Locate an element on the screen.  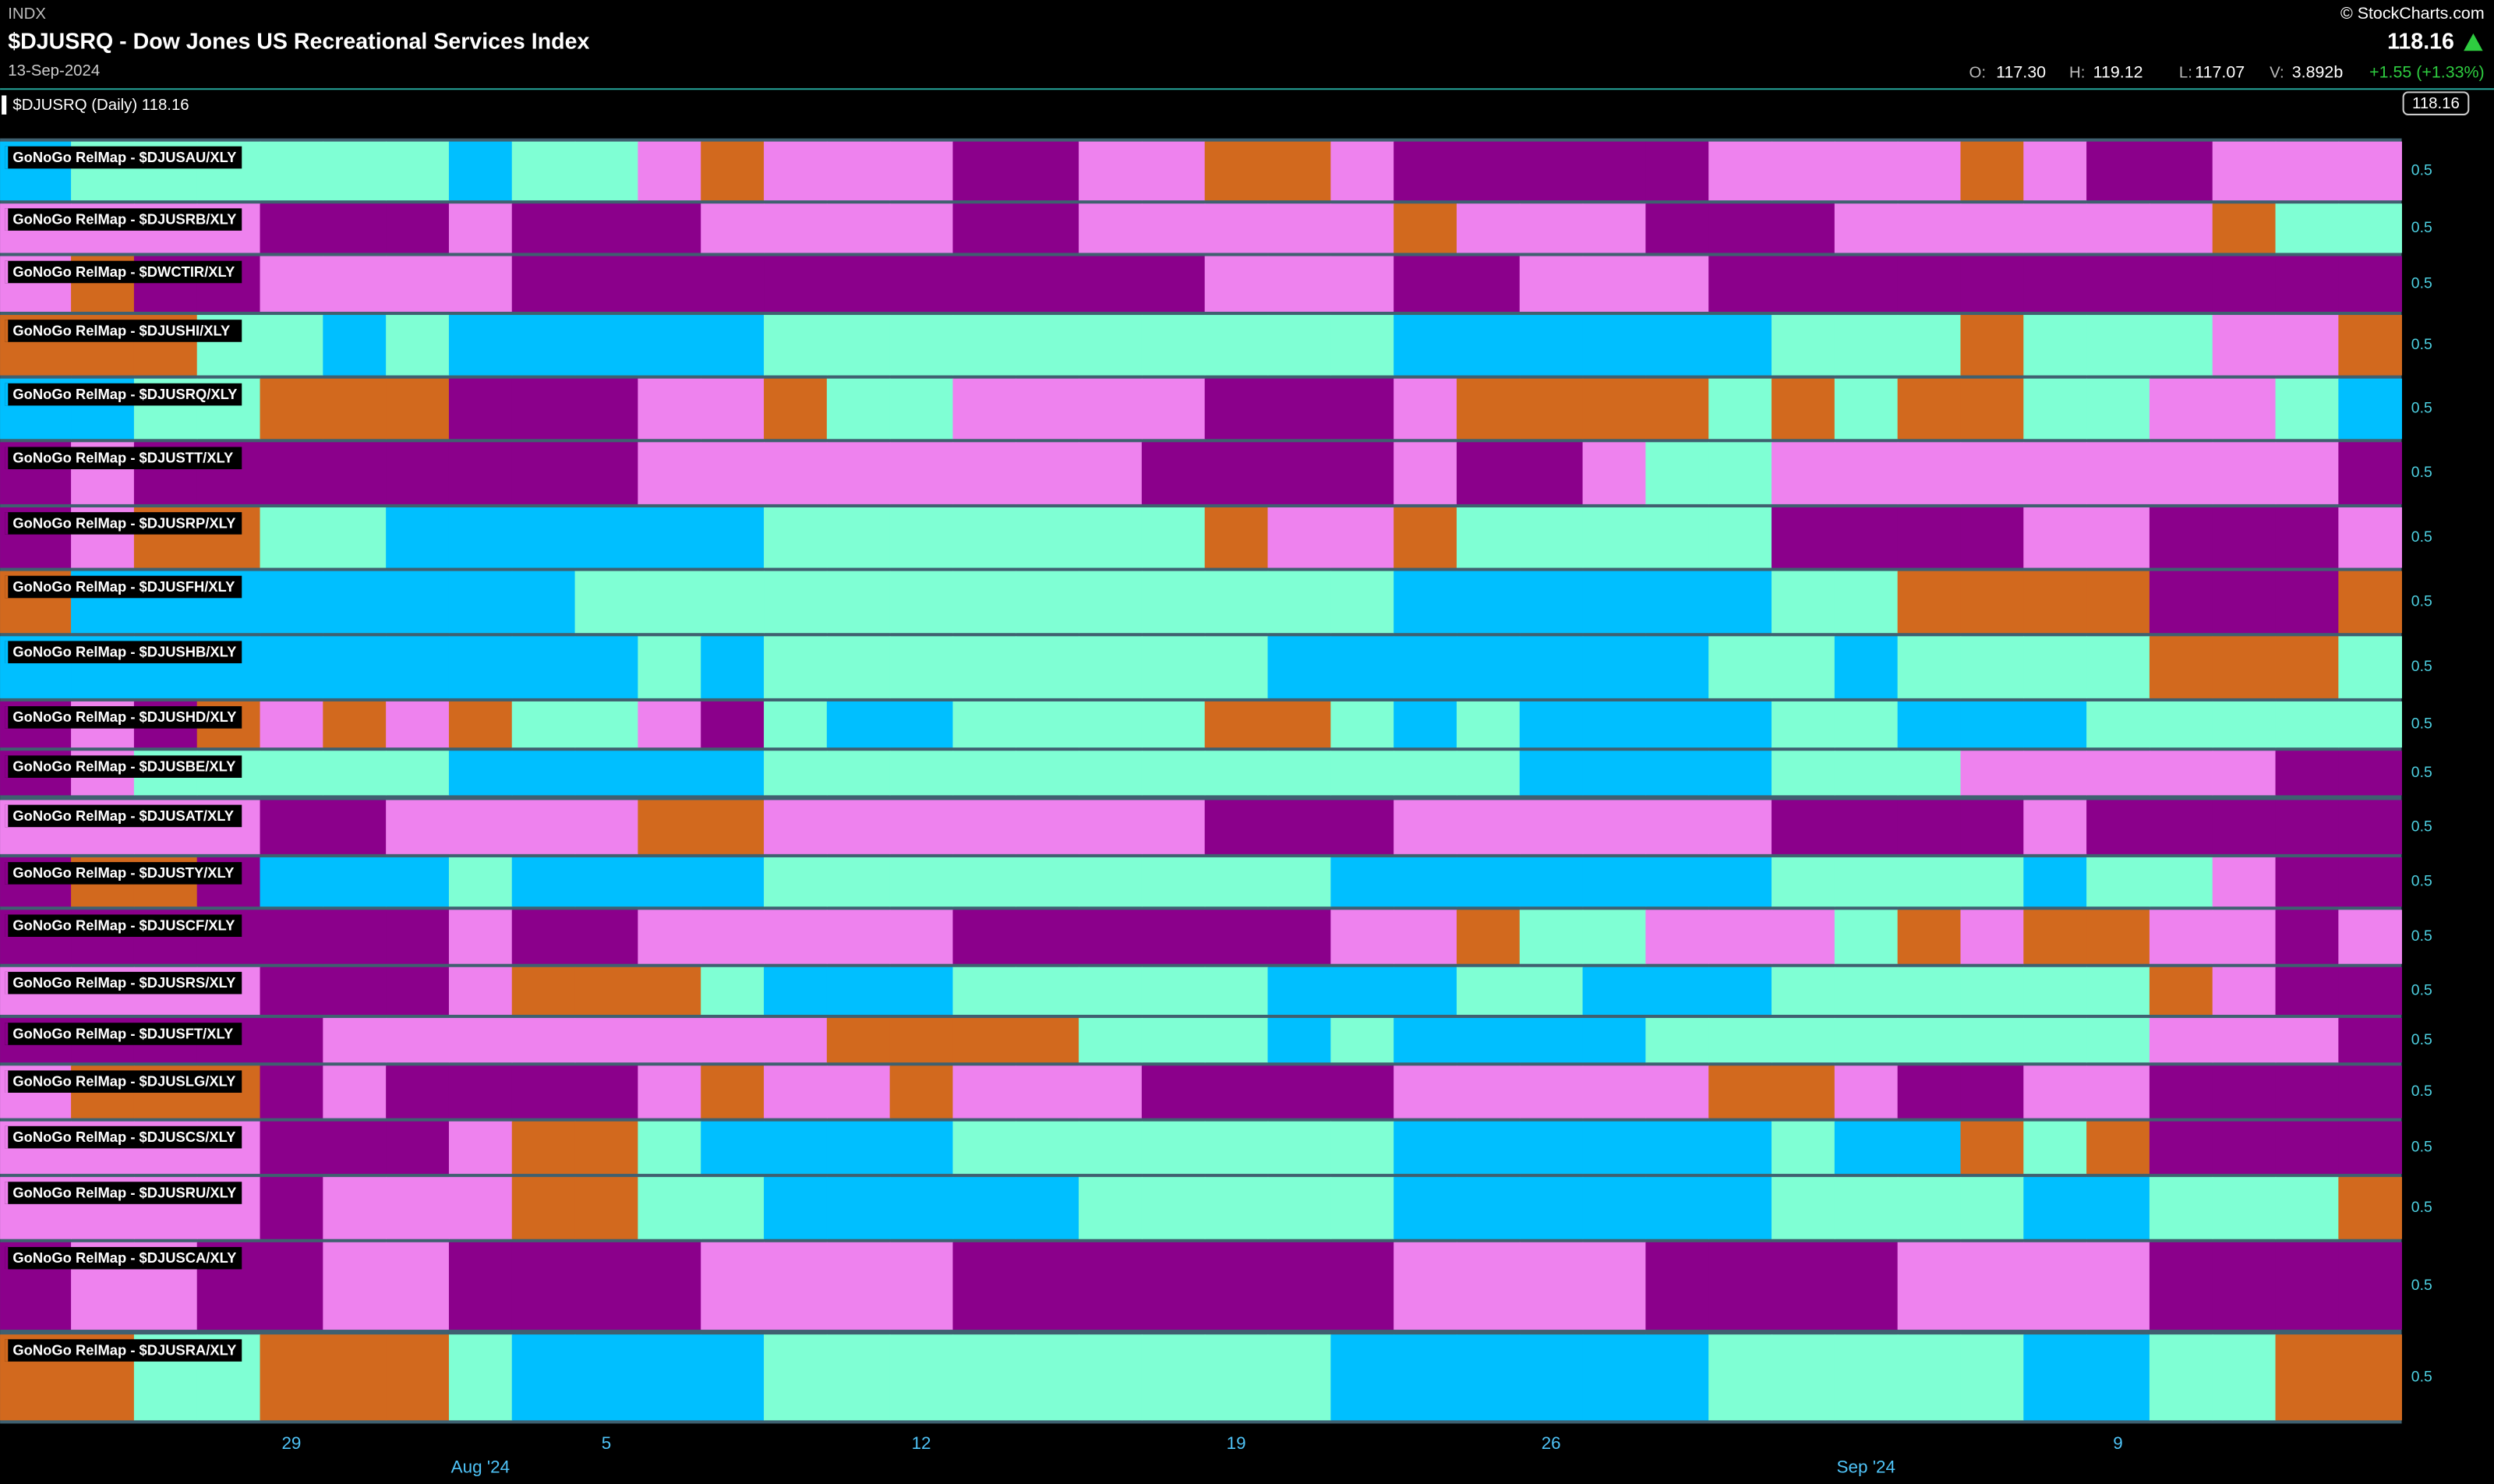
row-label-marker is located at coordinates (7, 925).